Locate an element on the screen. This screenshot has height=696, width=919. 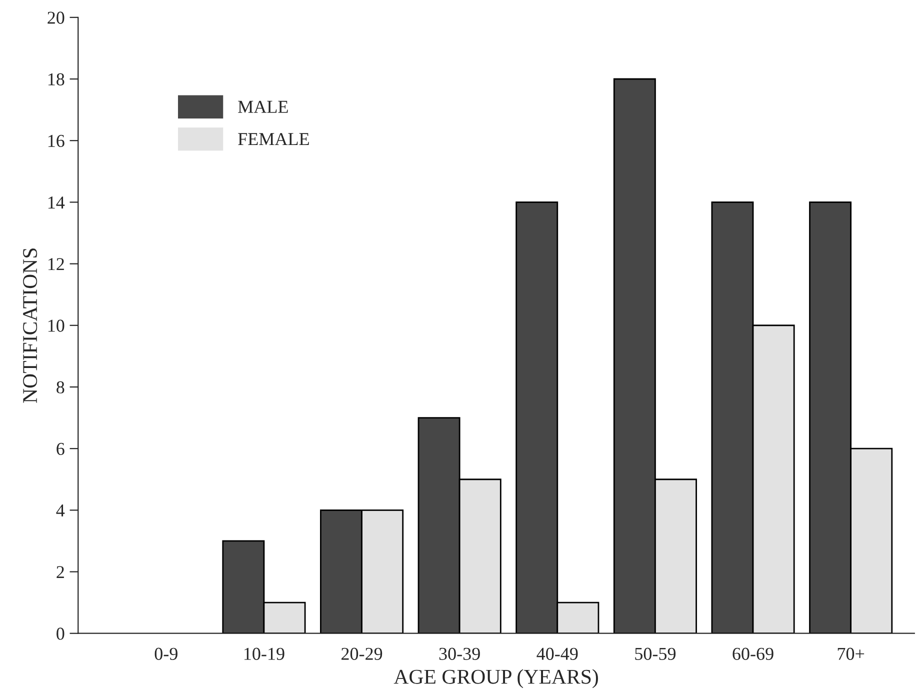
y-tick-label: 14 is located at coordinates (56, 202).